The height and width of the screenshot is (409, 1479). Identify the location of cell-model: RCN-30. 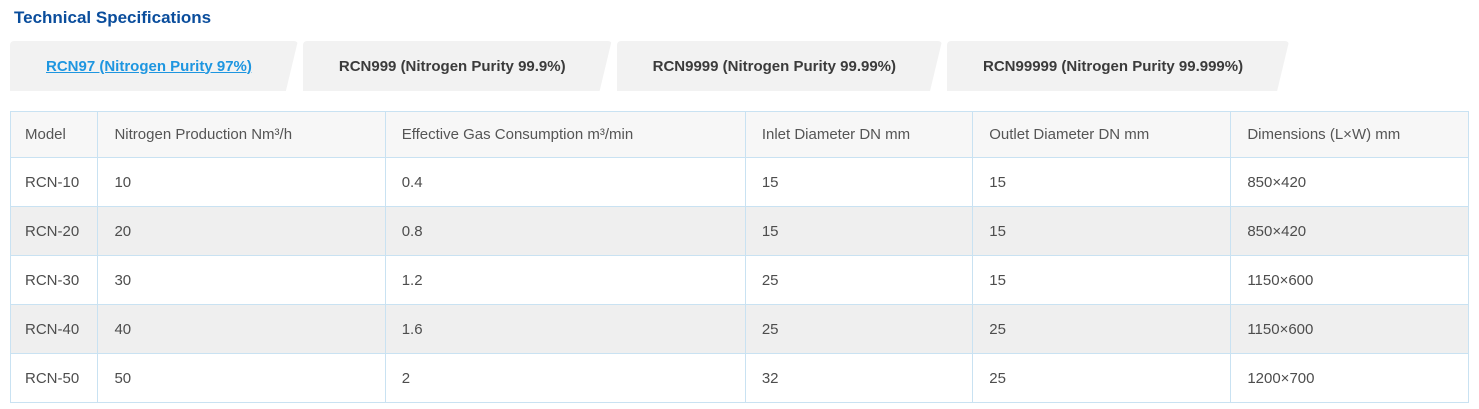
(54, 280).